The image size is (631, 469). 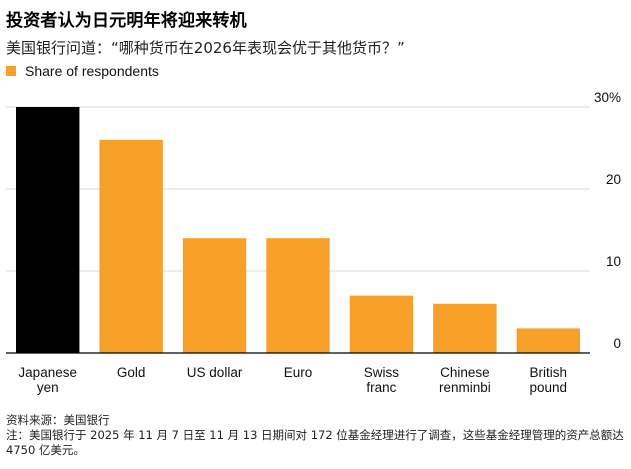 I want to click on y-tick-label: 0, so click(x=617, y=343).